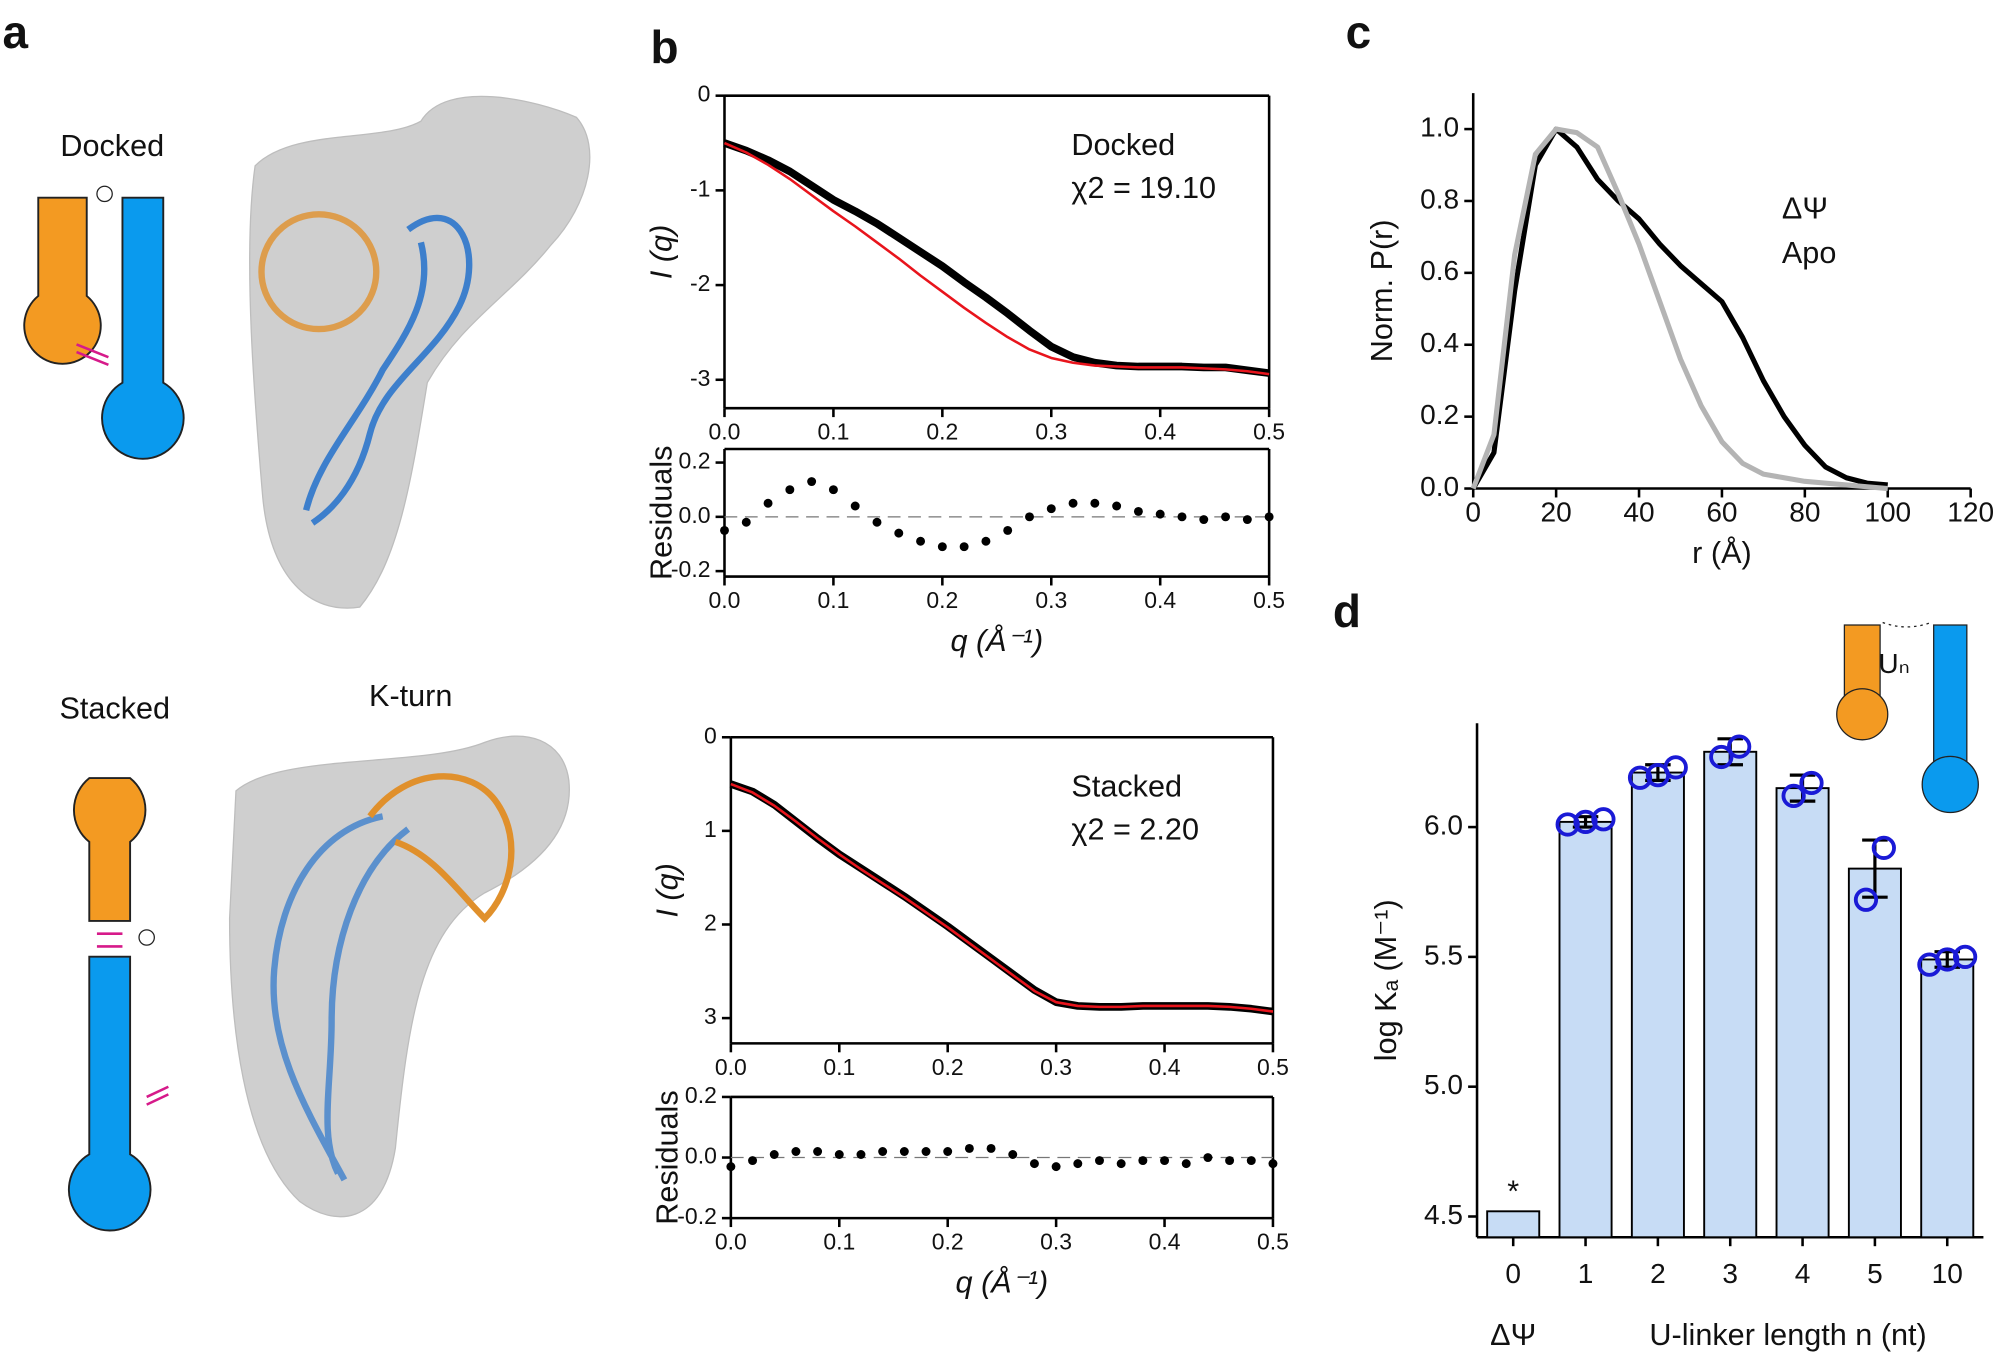 This screenshot has height=1361, width=2000. What do you see at coordinates (114, 709) in the screenshot?
I see `state-label: Stacked` at bounding box center [114, 709].